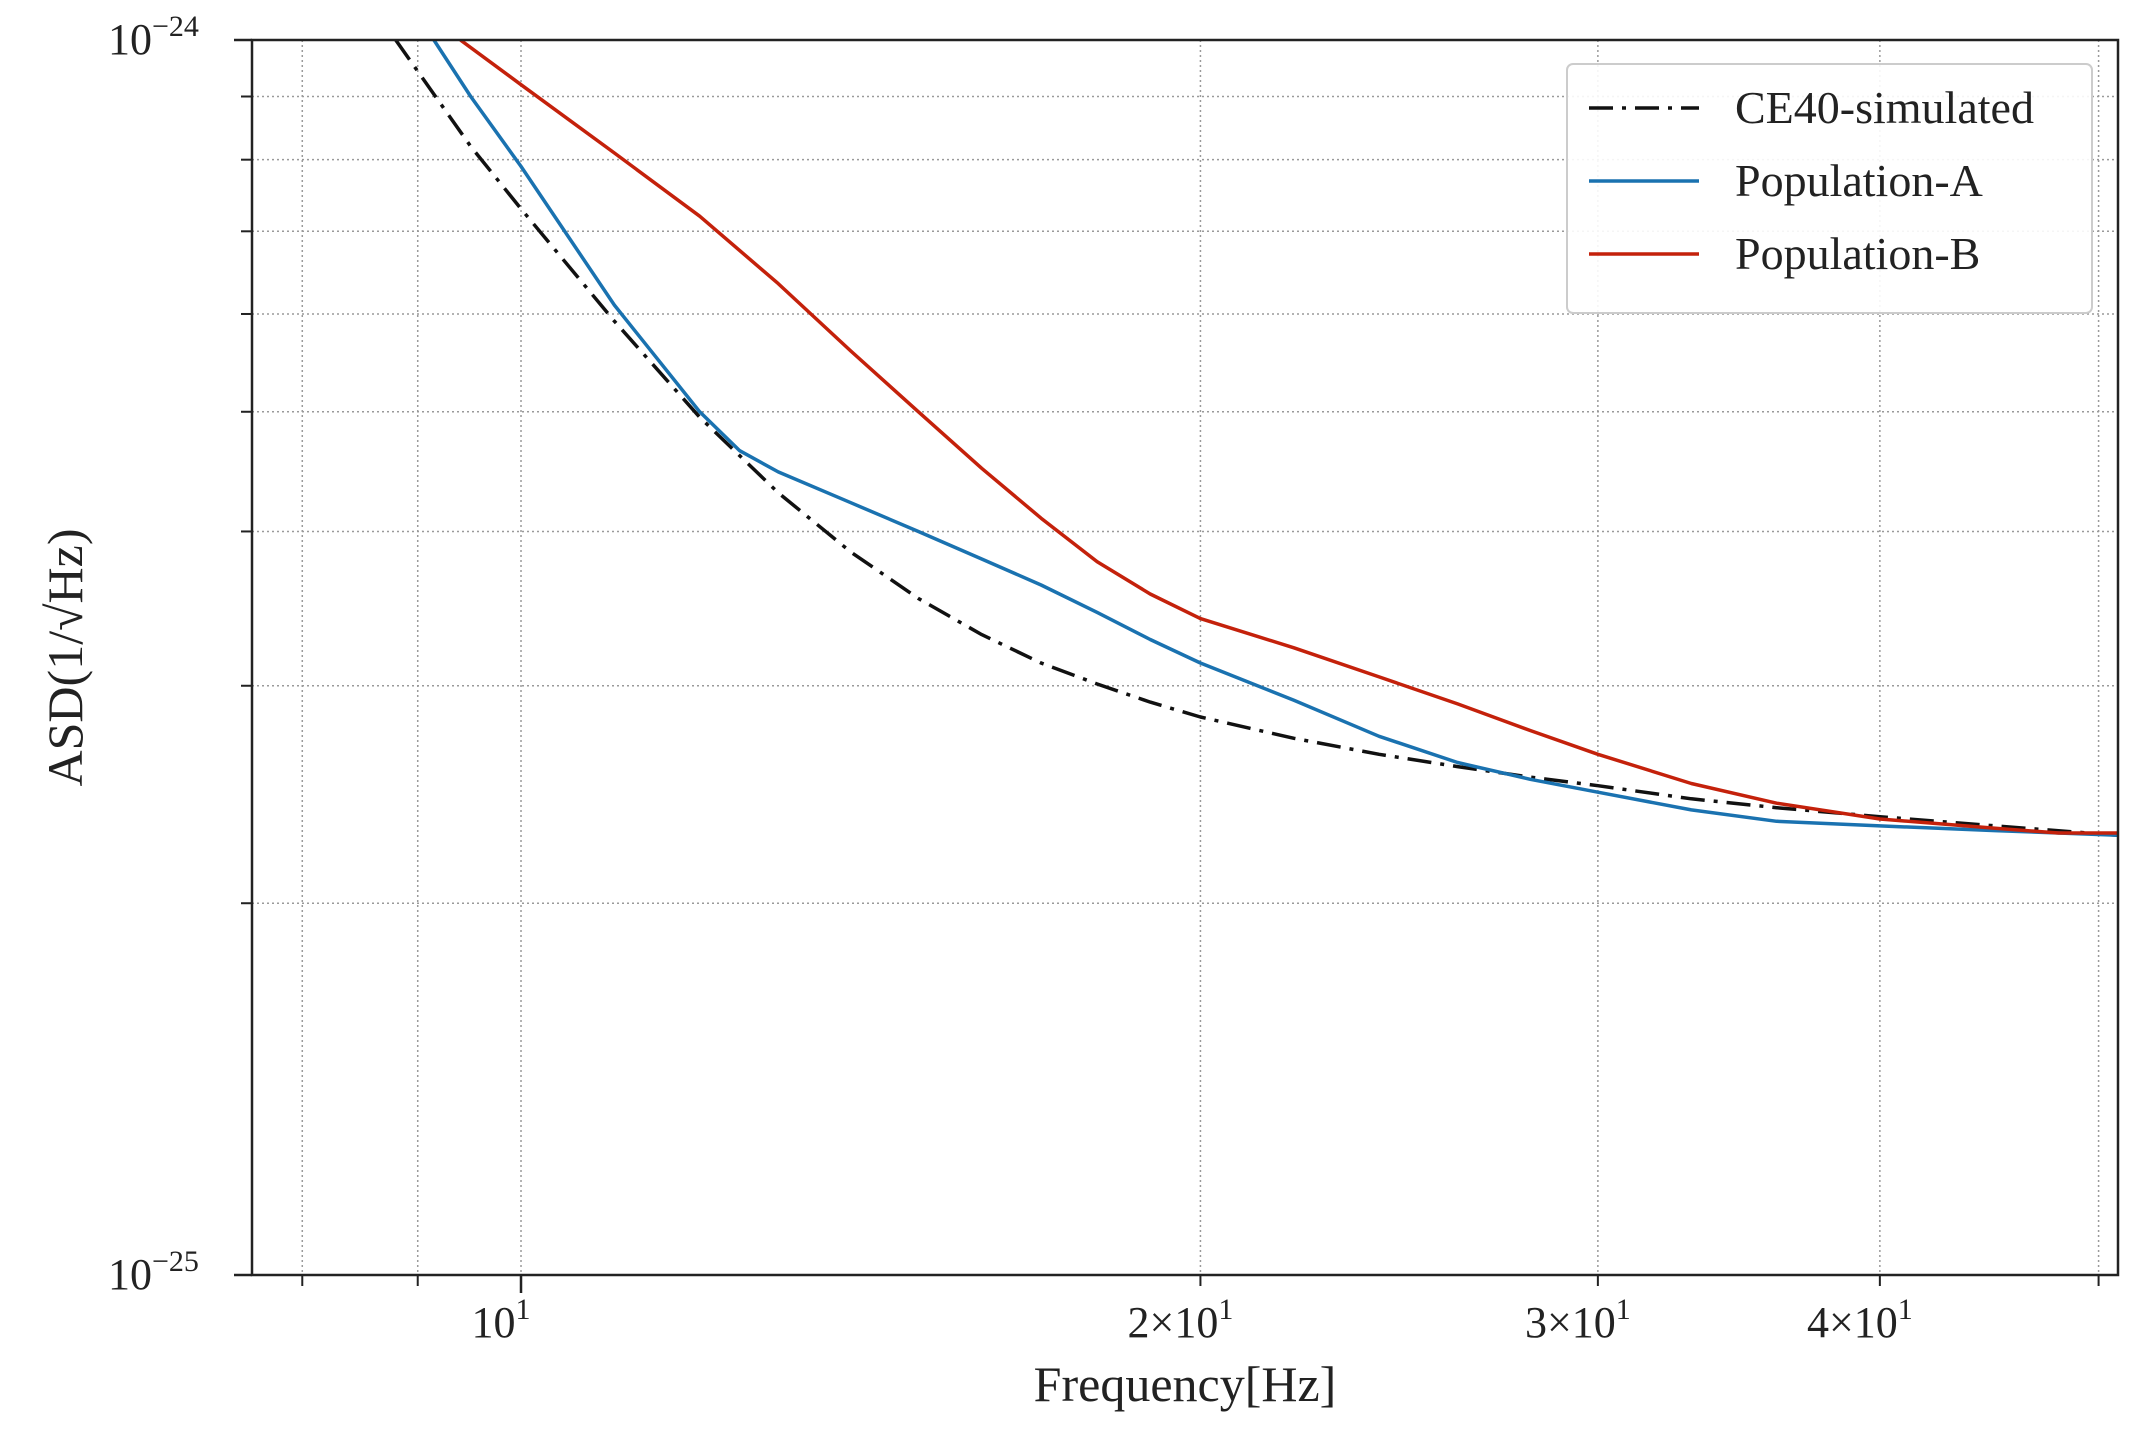  Describe the element at coordinates (65, 658) in the screenshot. I see `y-axis-label: ASD(1/√Hz)` at that location.